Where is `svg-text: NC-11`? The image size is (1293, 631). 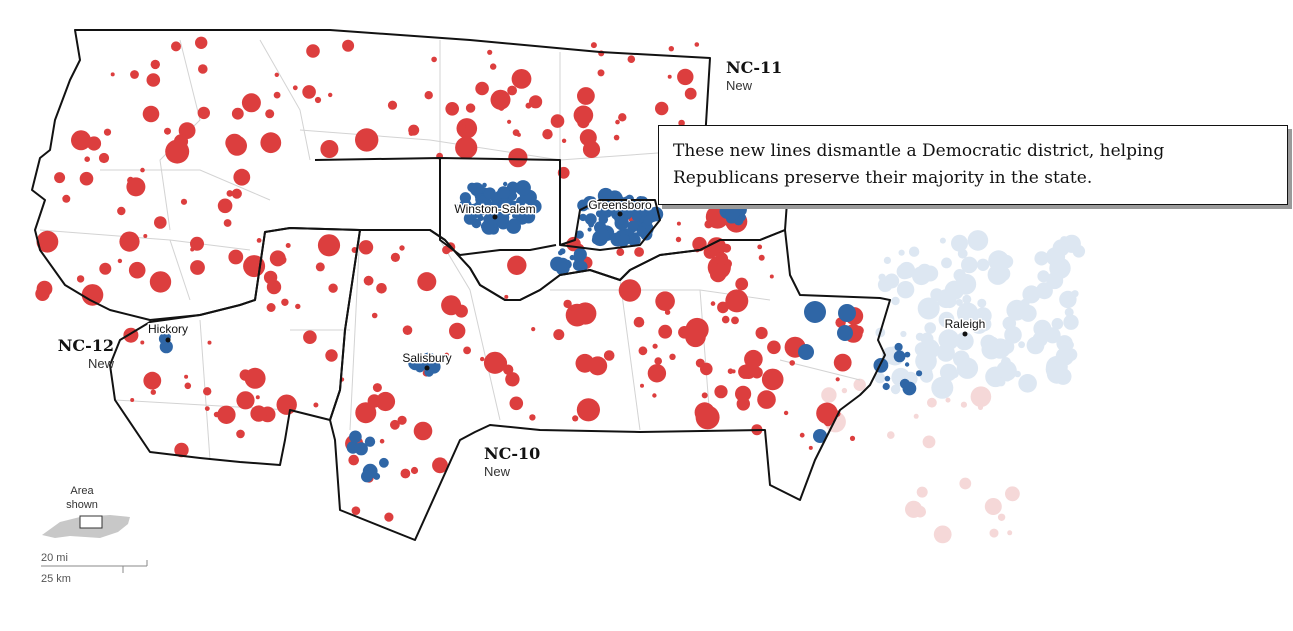
svg-text: NC-11 is located at coordinates (754, 67).